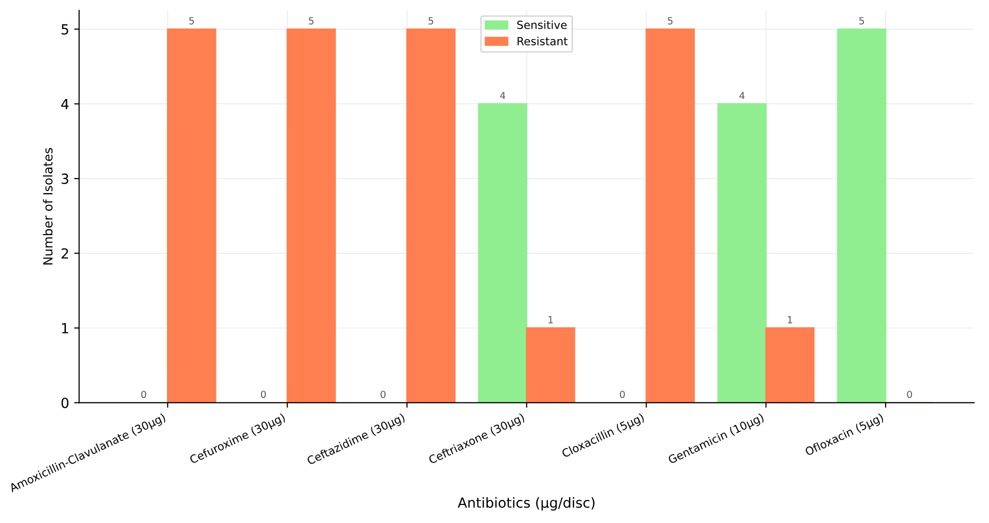 The width and height of the screenshot is (989, 523). I want to click on x-axis-title: Antibiotics (µg/disc), so click(526, 504).